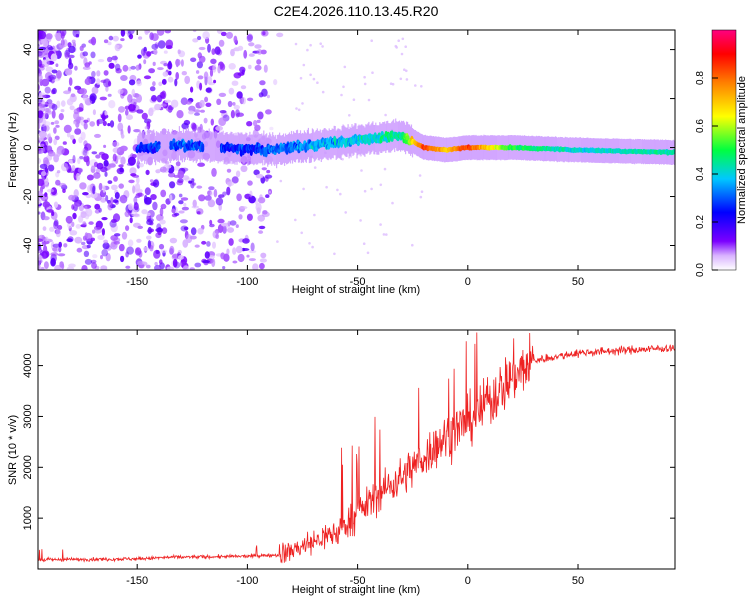  I want to click on y-tick-label: 1000, so click(28, 518).